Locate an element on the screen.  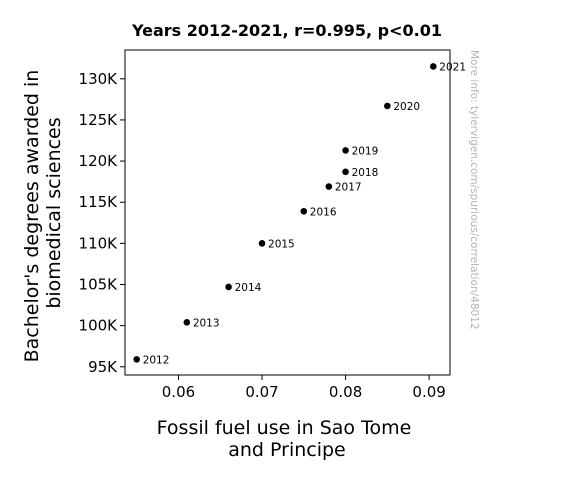
y-tick-label: 130K is located at coordinates (99, 79).